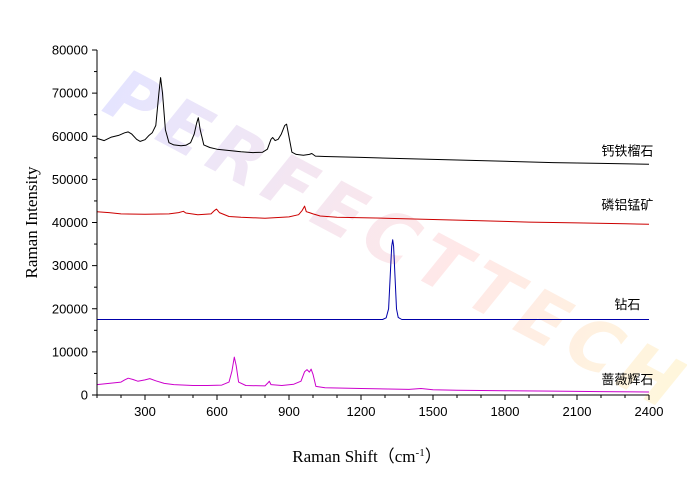  What do you see at coordinates (577, 411) in the screenshot?
I see `x-tick-label: 2100` at bounding box center [577, 411].